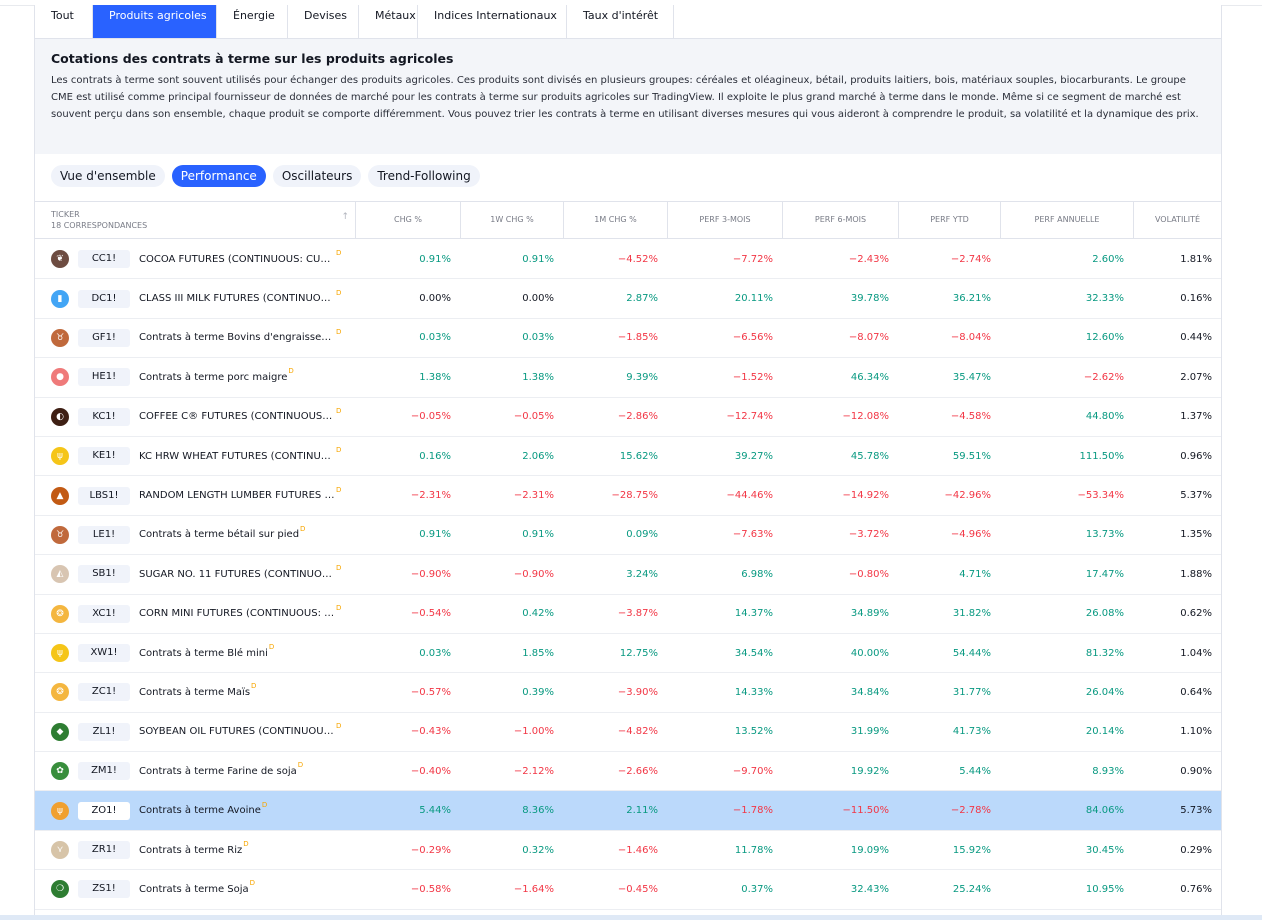 The image size is (1262, 920). I want to click on value-1w-chg: −0.90%, so click(533, 574).